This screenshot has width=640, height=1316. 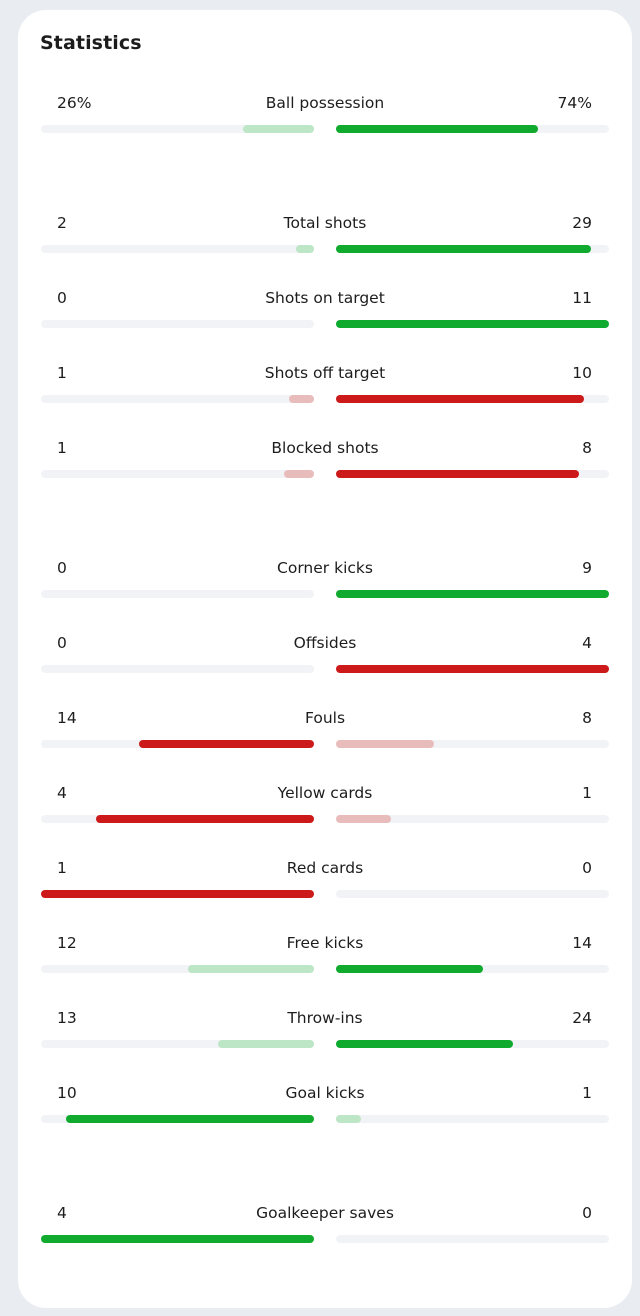 I want to click on stat-row-shots-on-target: 0 Shots on target 11, so click(x=325, y=318).